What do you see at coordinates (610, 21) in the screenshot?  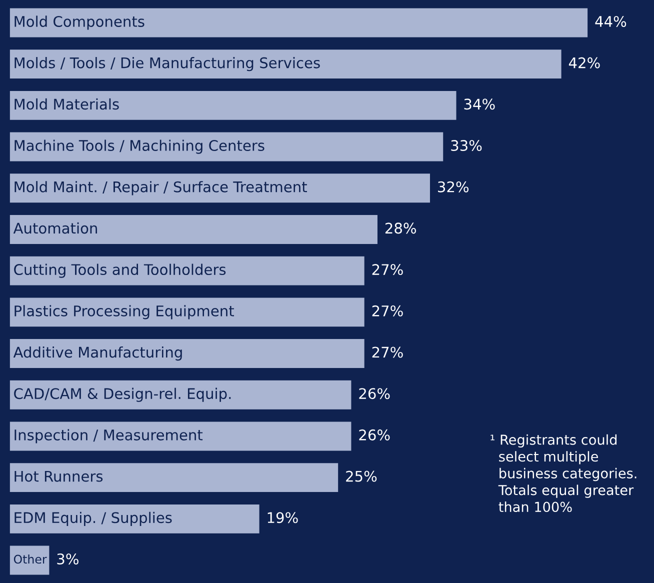 I see `data-label: 44%` at bounding box center [610, 21].